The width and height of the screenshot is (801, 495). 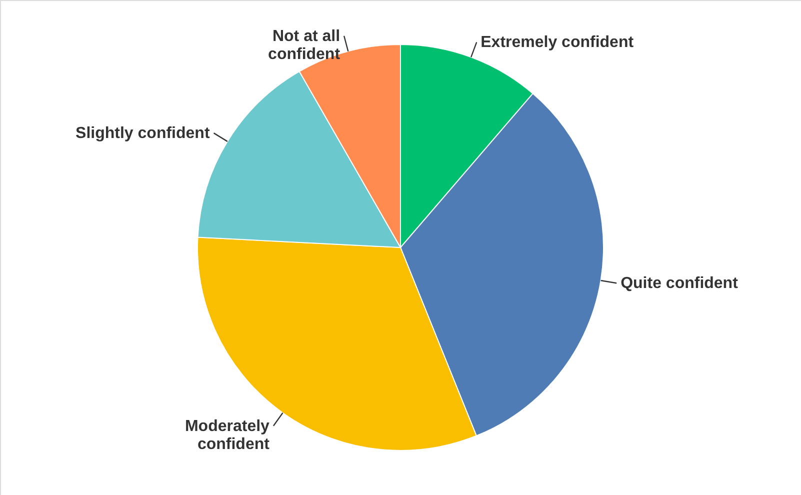 I want to click on slice-label: Extremely confident, so click(x=557, y=43).